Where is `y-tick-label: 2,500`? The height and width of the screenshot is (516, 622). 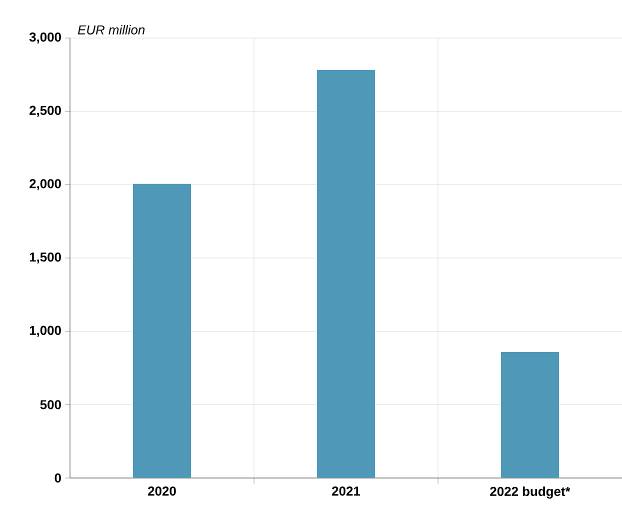 y-tick-label: 2,500 is located at coordinates (45, 111).